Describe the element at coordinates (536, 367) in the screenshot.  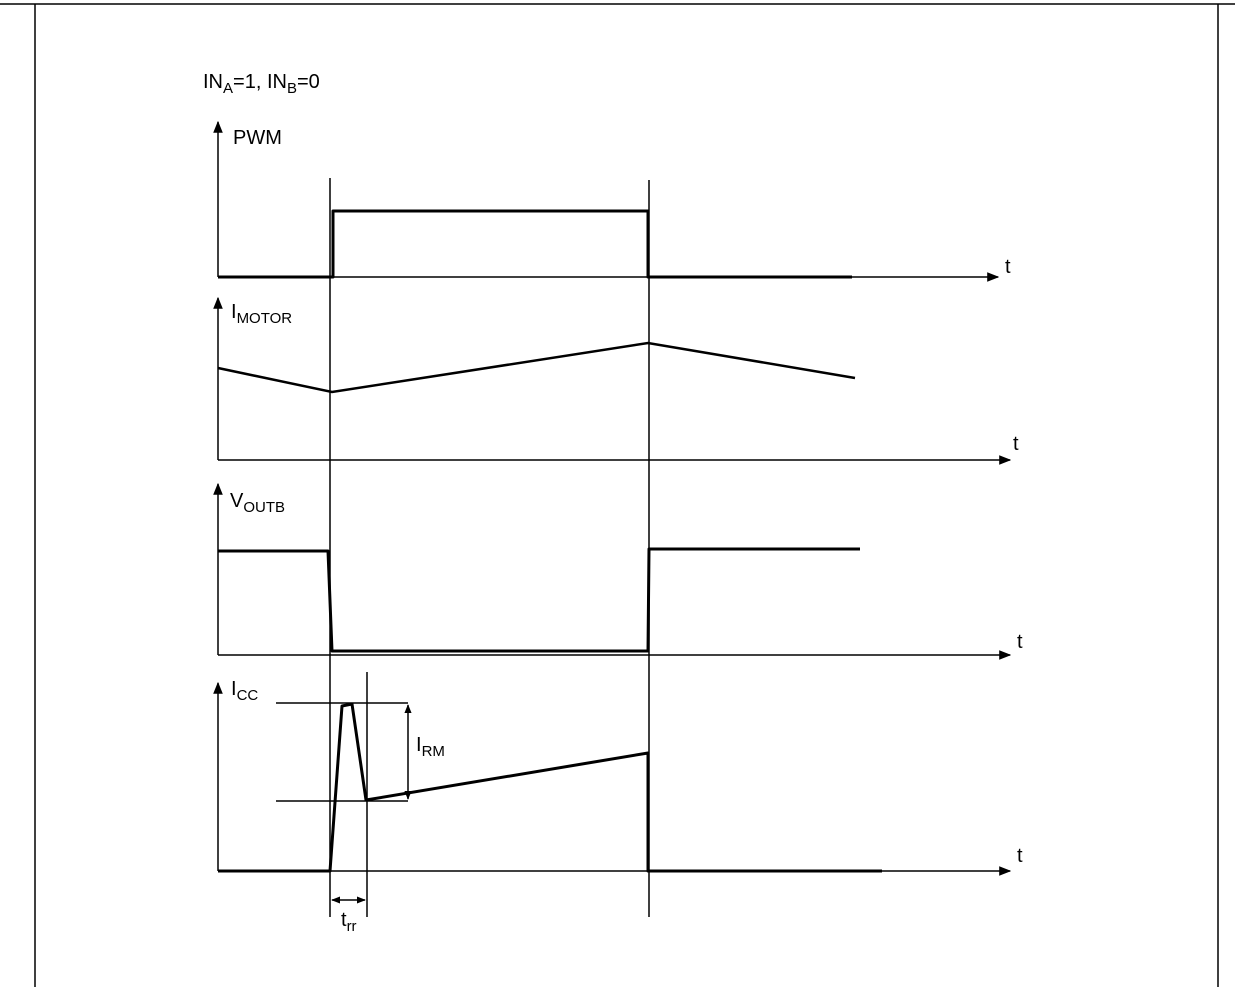
I see `imotor-waveform` at that location.